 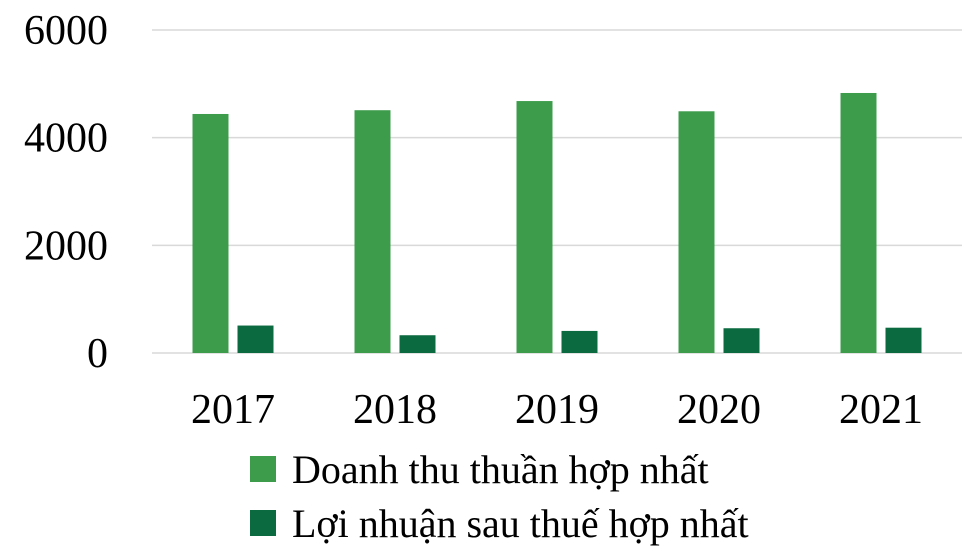 What do you see at coordinates (372, 231) in the screenshot?
I see `bar-revenue-2018` at bounding box center [372, 231].